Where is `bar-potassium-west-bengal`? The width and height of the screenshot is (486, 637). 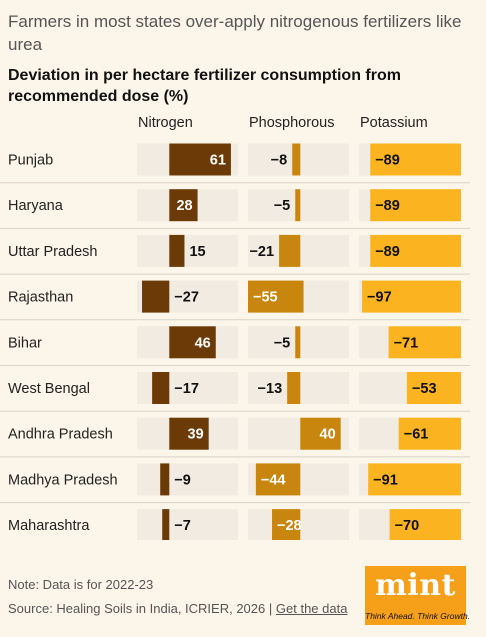
bar-potassium-west-bengal is located at coordinates (433, 388).